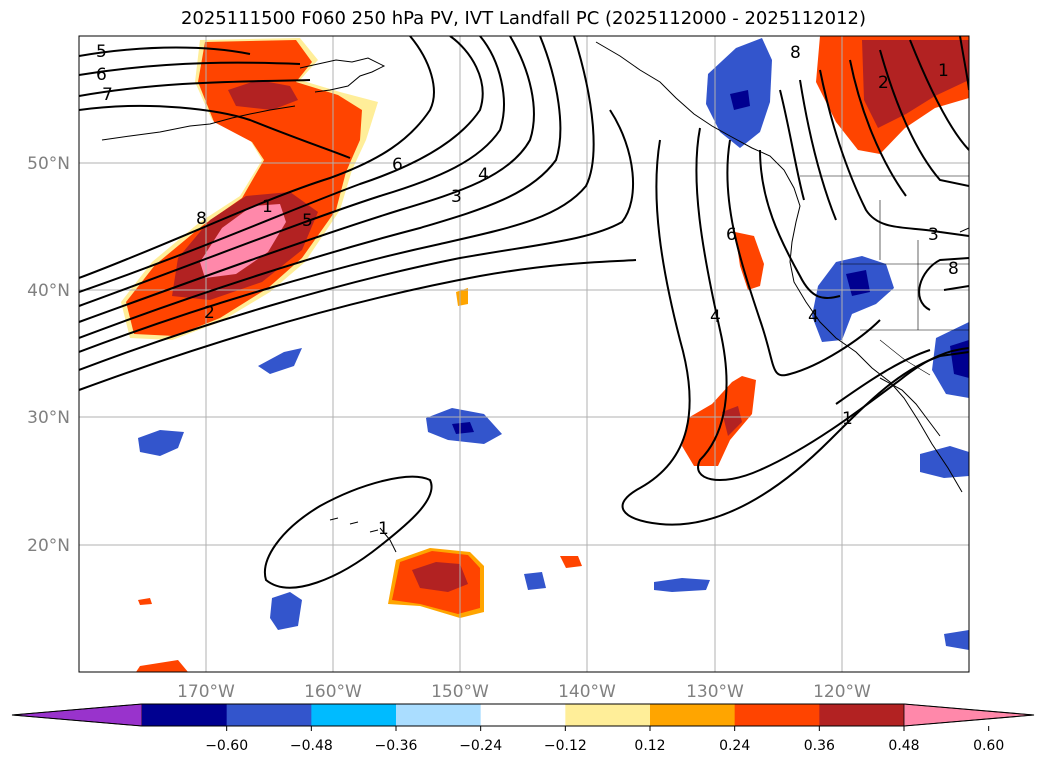  What do you see at coordinates (749, 261) in the screenshot?
I see `positive-anomaly-coast` at bounding box center [749, 261].